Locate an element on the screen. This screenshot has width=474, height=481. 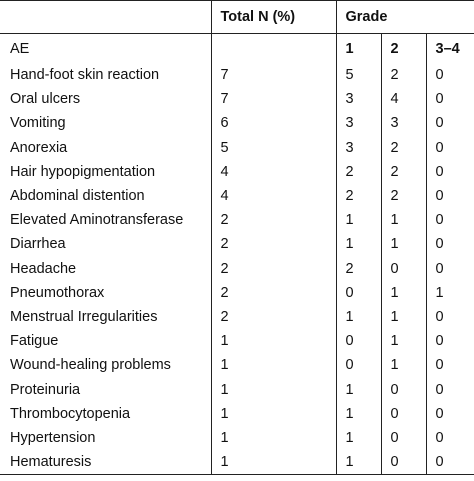
table-row: Menstrual Irregularities 2 1 1 0 is located at coordinates (237, 317).